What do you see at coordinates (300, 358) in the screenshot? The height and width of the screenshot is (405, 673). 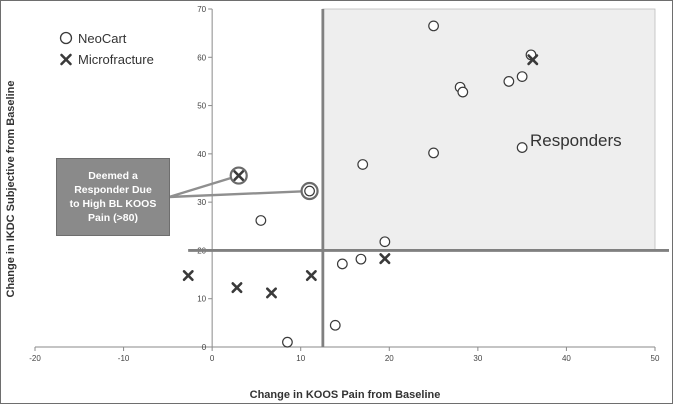 I see `x-tick-label: 10` at bounding box center [300, 358].